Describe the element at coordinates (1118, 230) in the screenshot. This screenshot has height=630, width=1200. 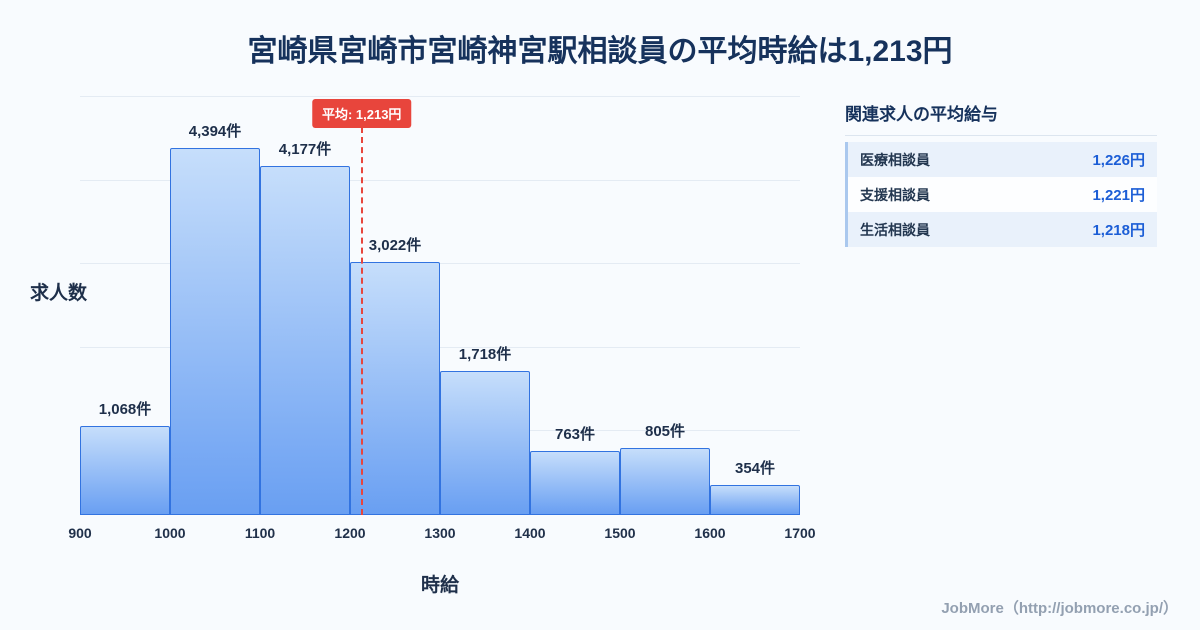
I see `salary-value: 1,218円` at that location.